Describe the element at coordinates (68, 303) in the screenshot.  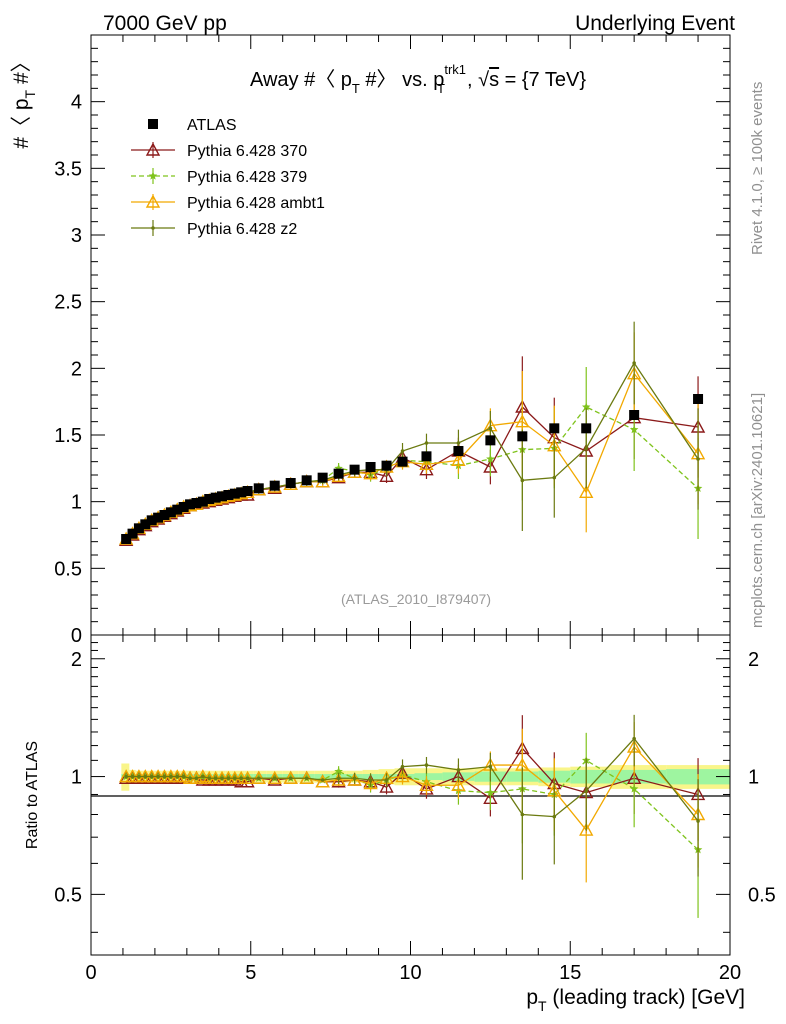
I see `main-y-tick-label: 2.5` at that location.